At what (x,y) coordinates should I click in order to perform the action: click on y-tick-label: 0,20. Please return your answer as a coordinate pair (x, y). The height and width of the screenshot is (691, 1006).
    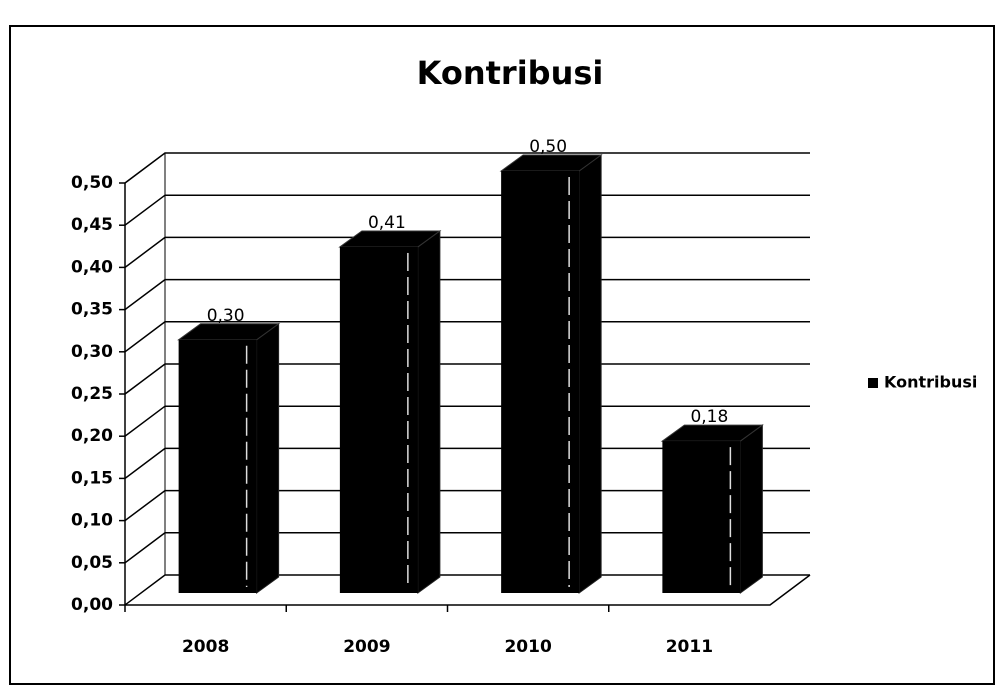
    Looking at the image, I should click on (92, 436).